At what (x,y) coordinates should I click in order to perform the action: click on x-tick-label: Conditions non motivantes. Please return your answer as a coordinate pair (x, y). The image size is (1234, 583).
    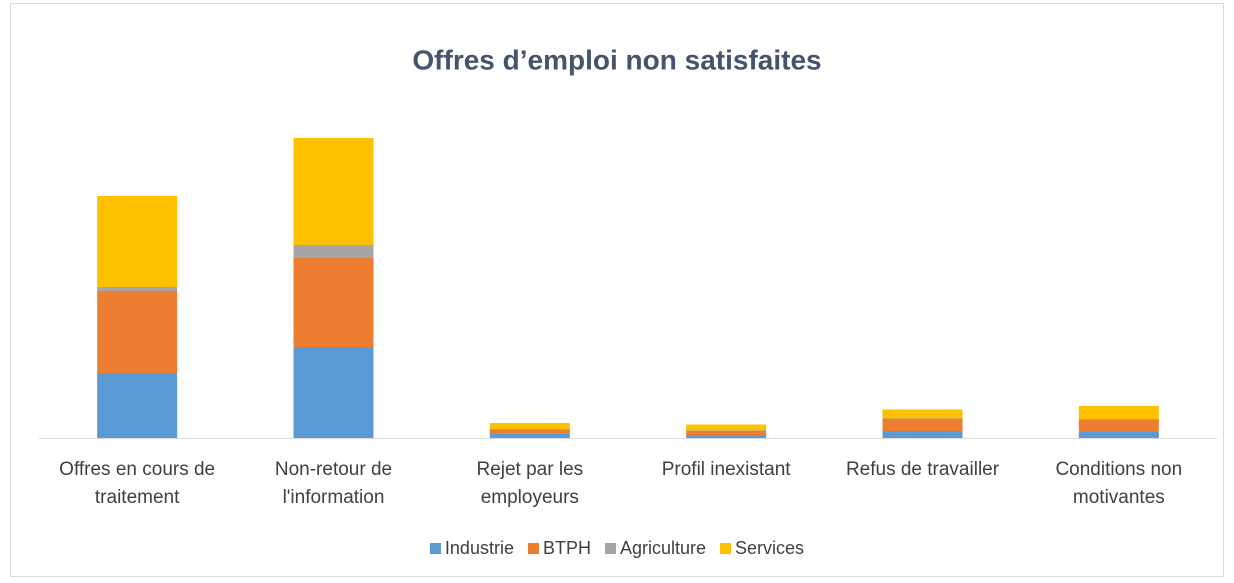
    Looking at the image, I should click on (1119, 483).